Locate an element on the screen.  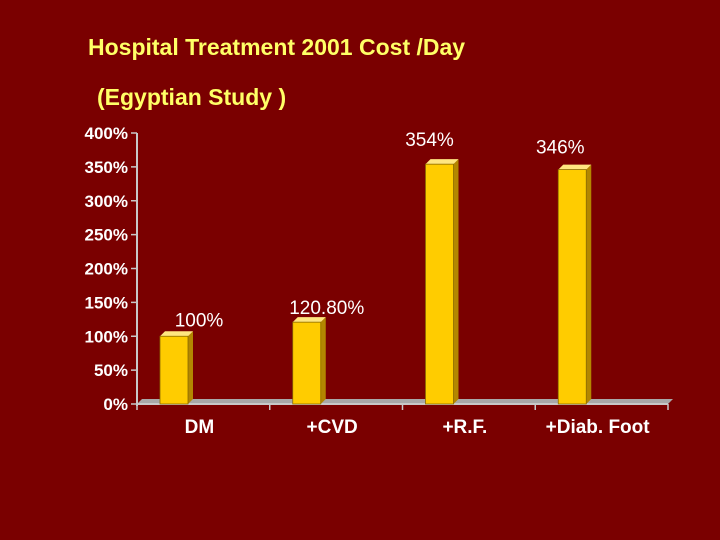
y-tick-label: 150% is located at coordinates (106, 302).